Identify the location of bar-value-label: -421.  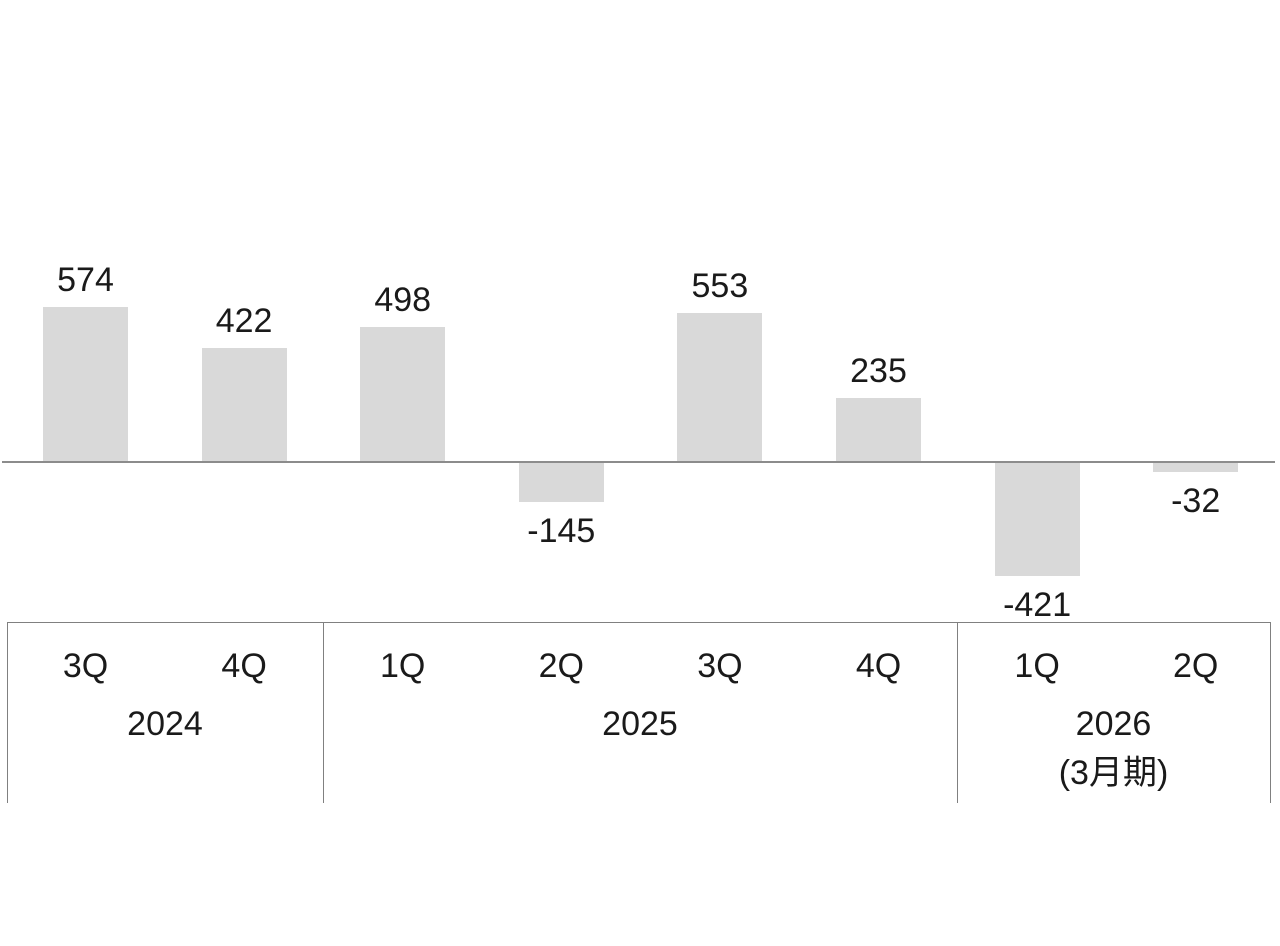
(1037, 604).